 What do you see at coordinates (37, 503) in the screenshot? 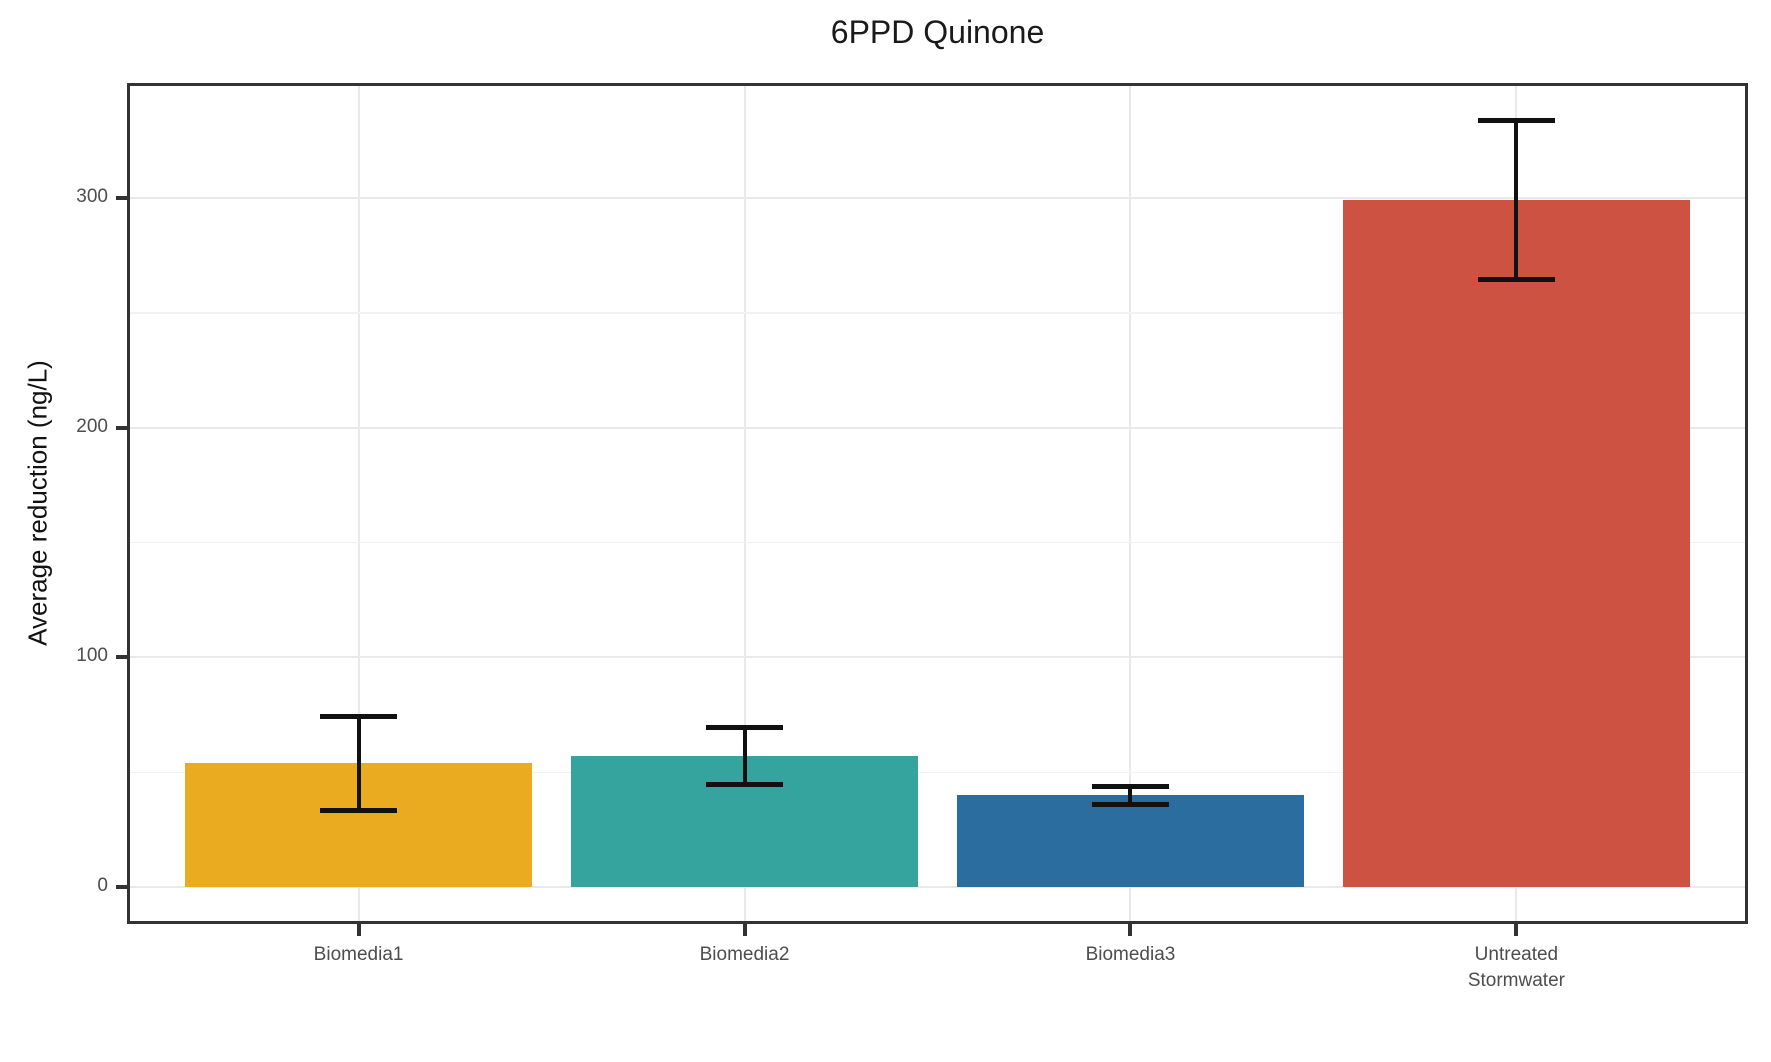
I see `y-axis-title: Average reduction (ng/L)` at bounding box center [37, 503].